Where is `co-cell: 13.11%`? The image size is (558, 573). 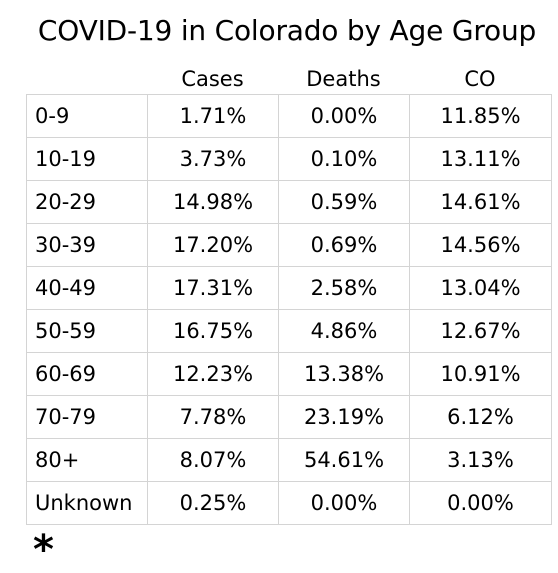 co-cell: 13.11% is located at coordinates (480, 159).